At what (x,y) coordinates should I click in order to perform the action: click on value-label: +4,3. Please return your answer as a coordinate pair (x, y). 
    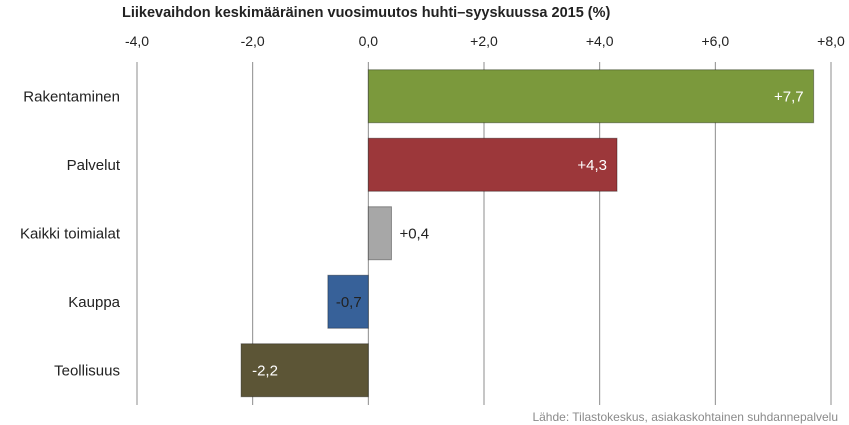
    Looking at the image, I should click on (592, 165).